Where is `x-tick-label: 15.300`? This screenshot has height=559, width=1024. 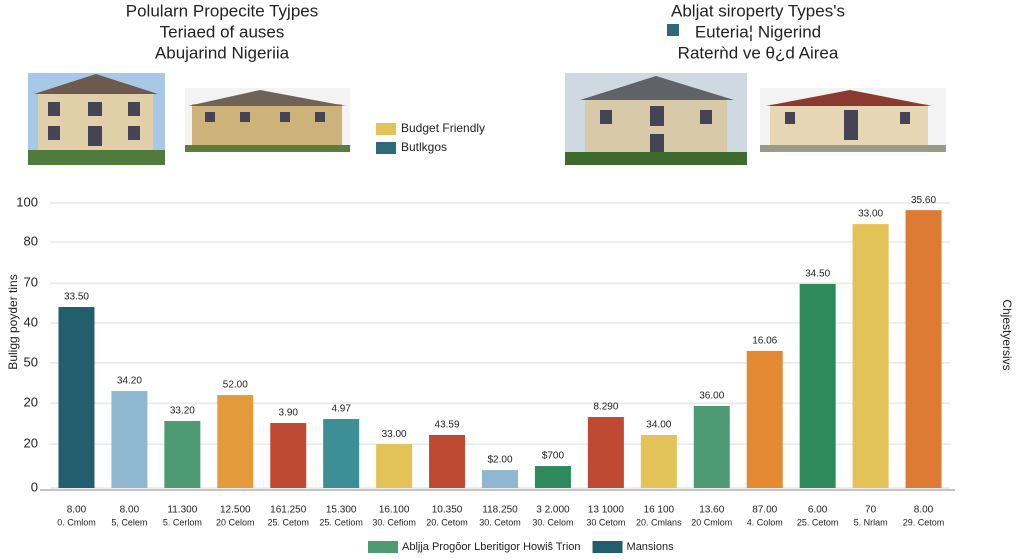
x-tick-label: 15.300 is located at coordinates (341, 510).